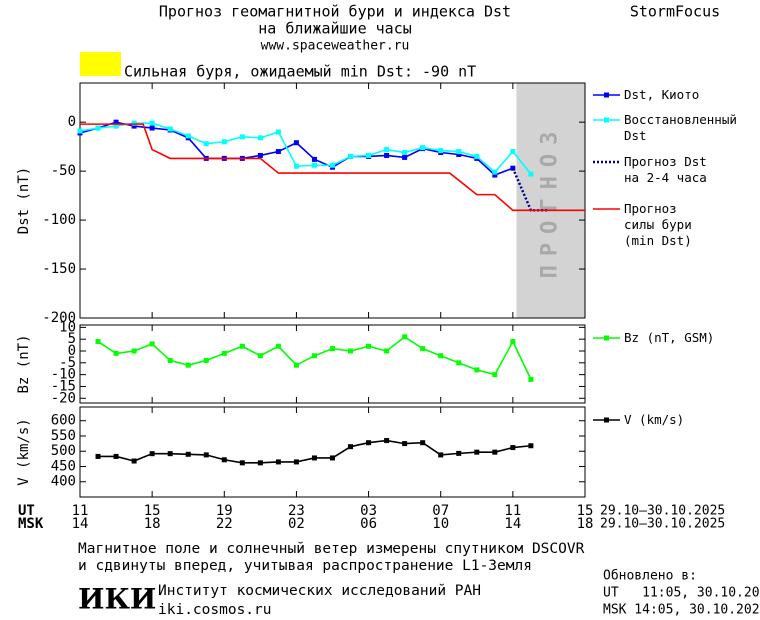  I want to click on x-range-label: 29.10–30.10.2025, so click(662, 511).